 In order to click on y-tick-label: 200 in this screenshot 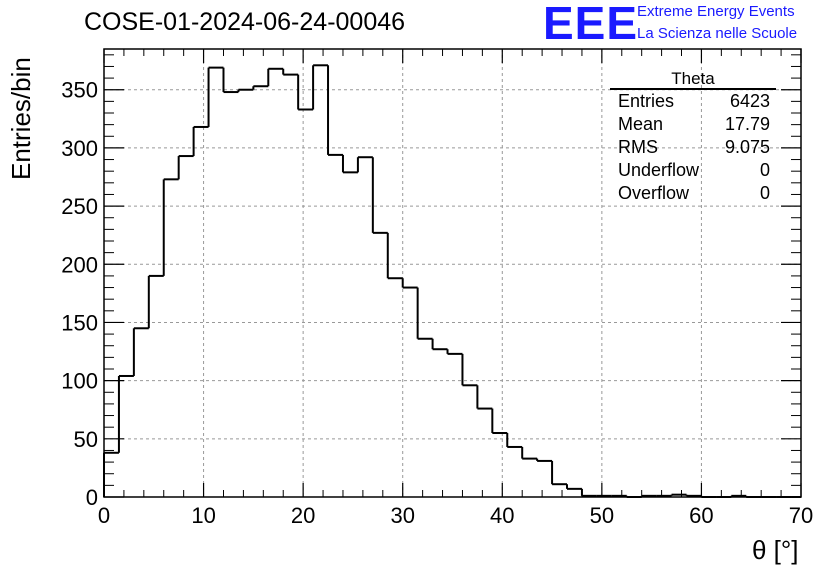, I will do `click(79, 264)`.